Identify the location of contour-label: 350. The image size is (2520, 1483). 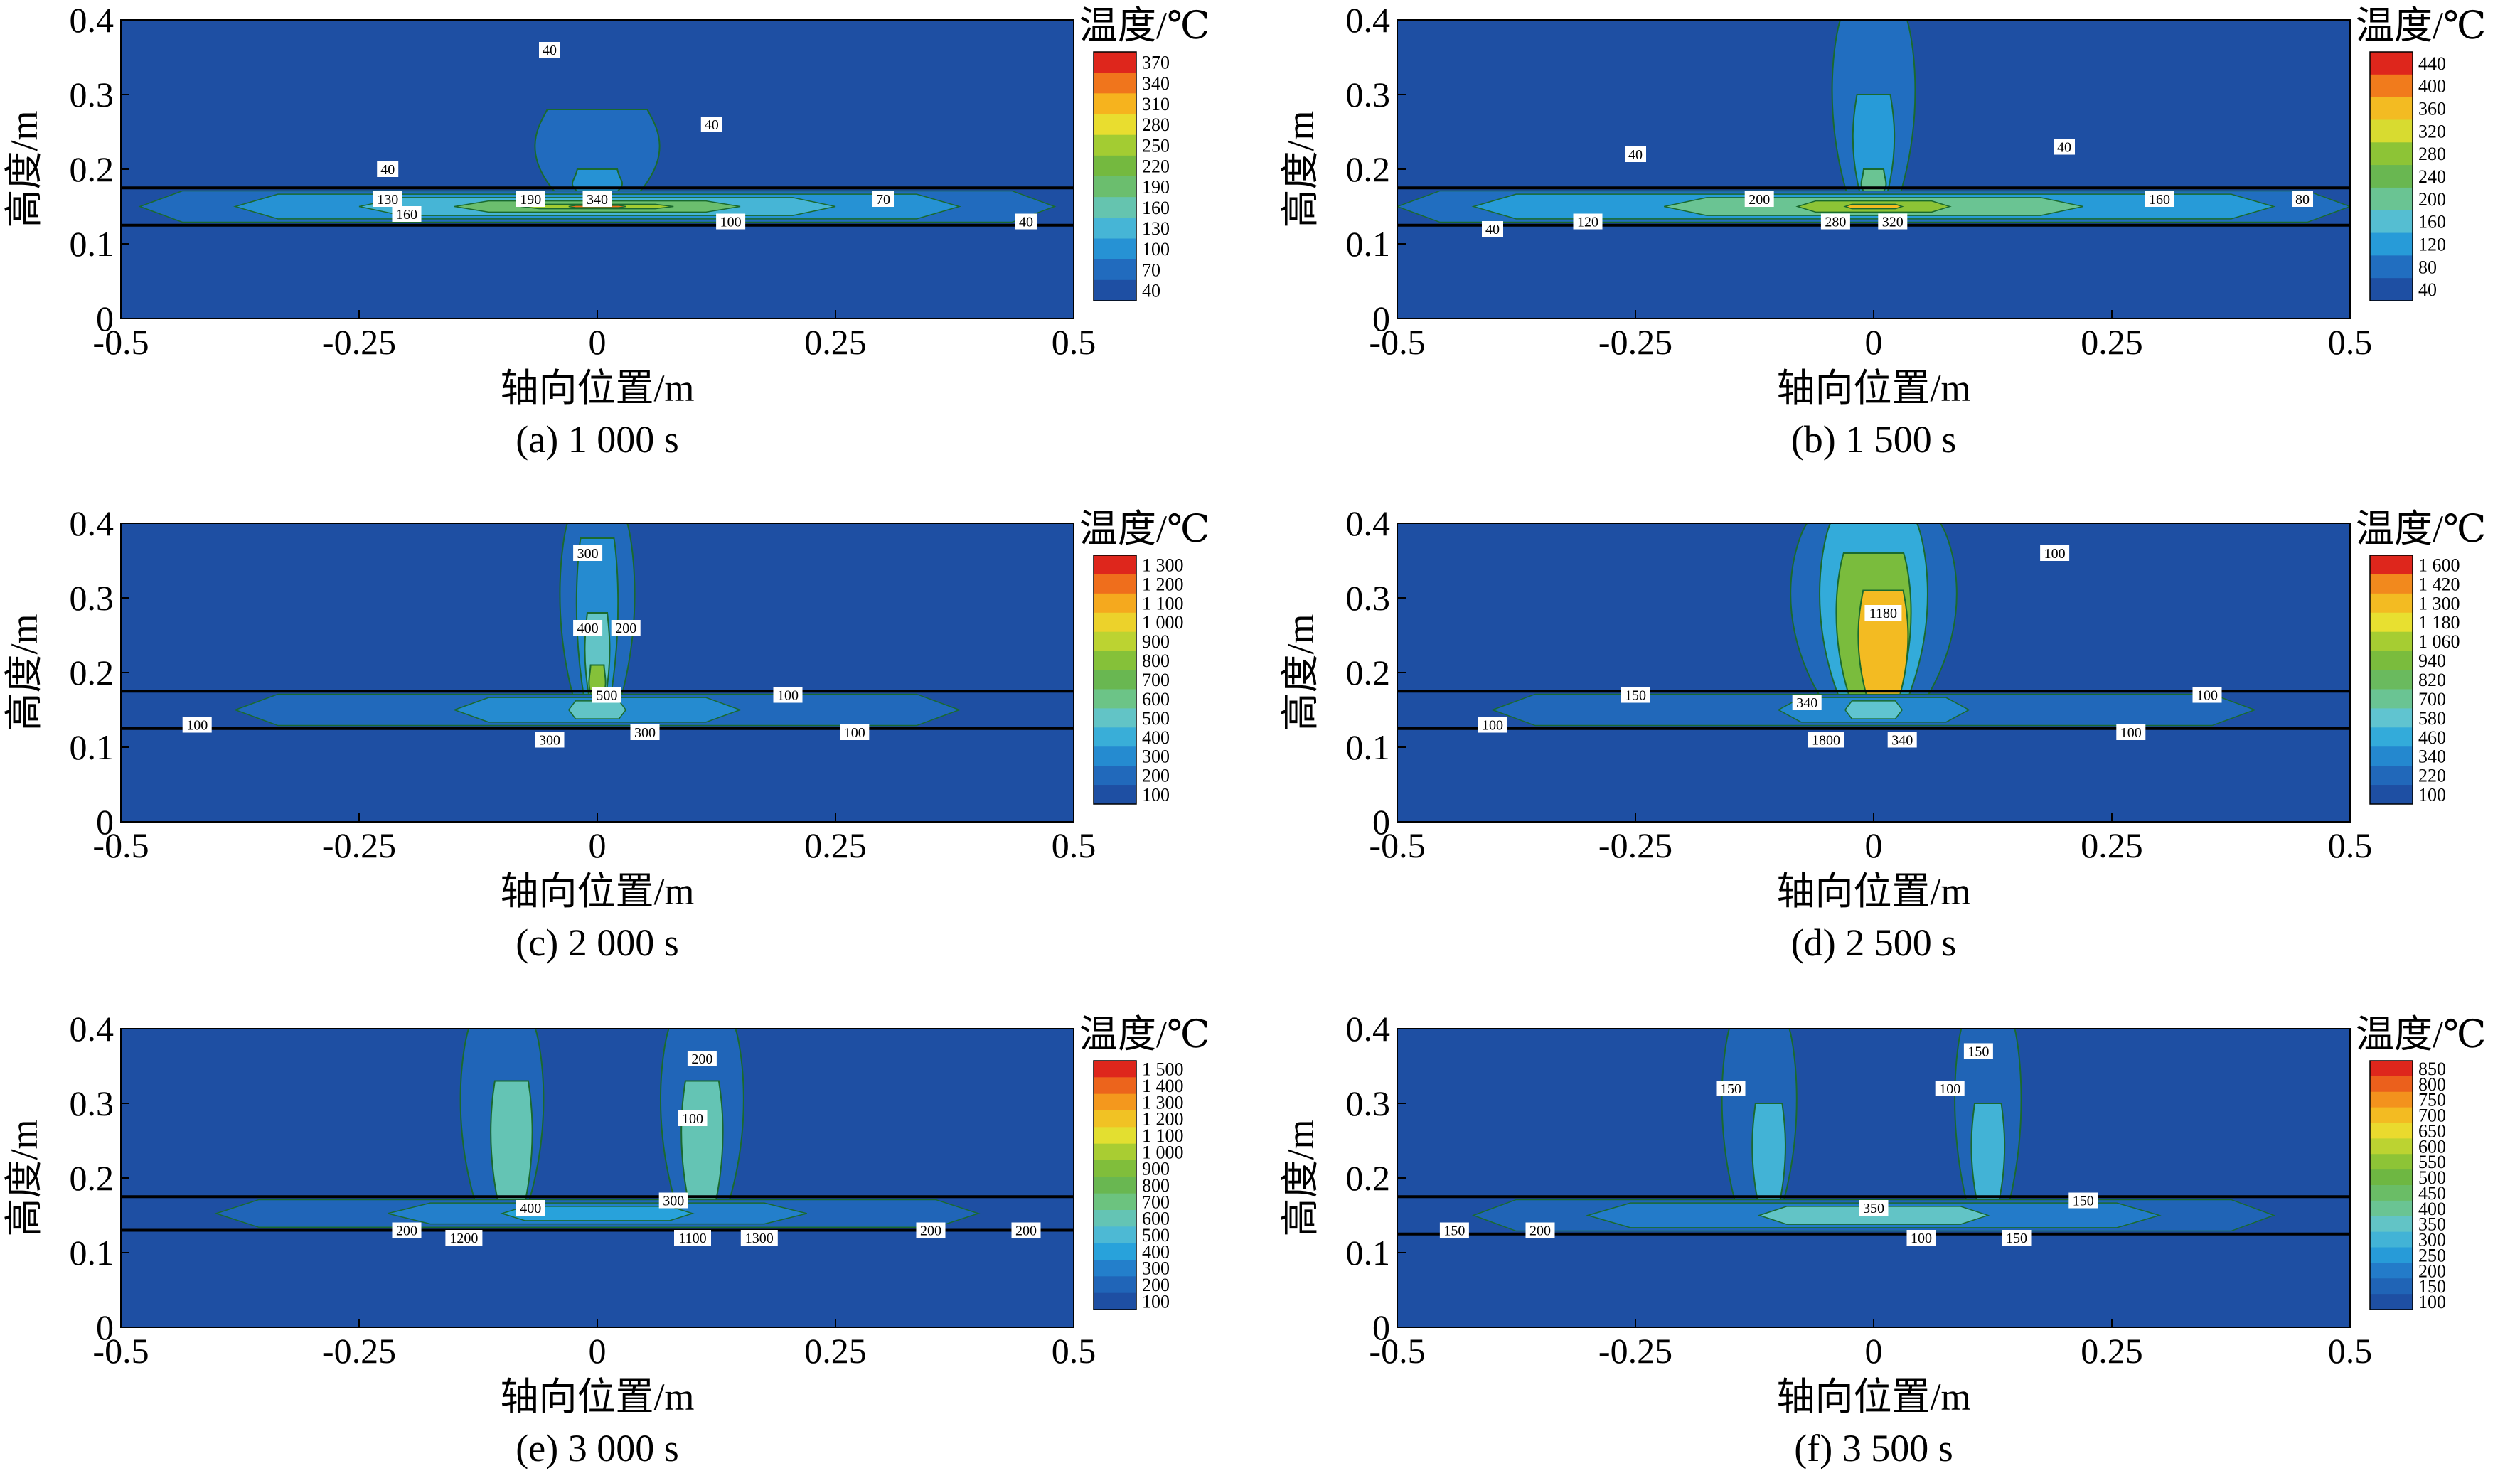
(1874, 1208).